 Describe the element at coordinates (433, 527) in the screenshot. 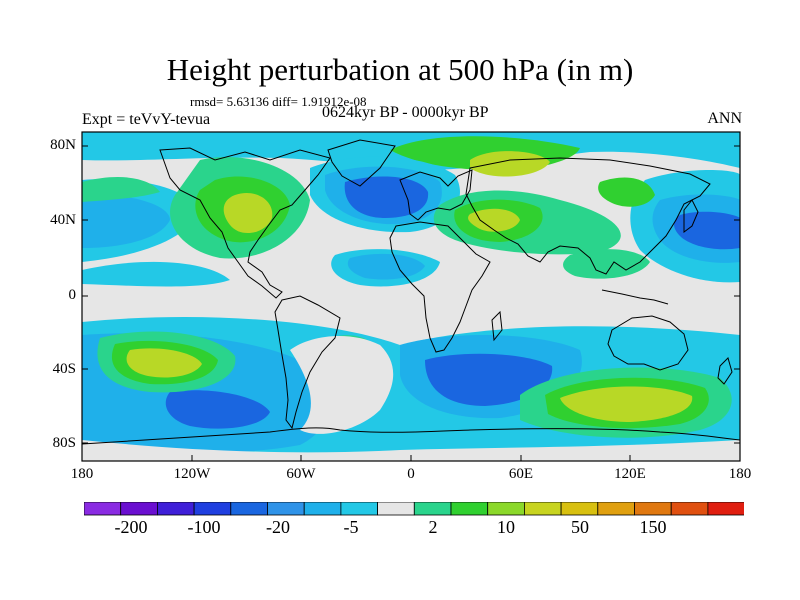

I see `colorbar-label: 2` at that location.